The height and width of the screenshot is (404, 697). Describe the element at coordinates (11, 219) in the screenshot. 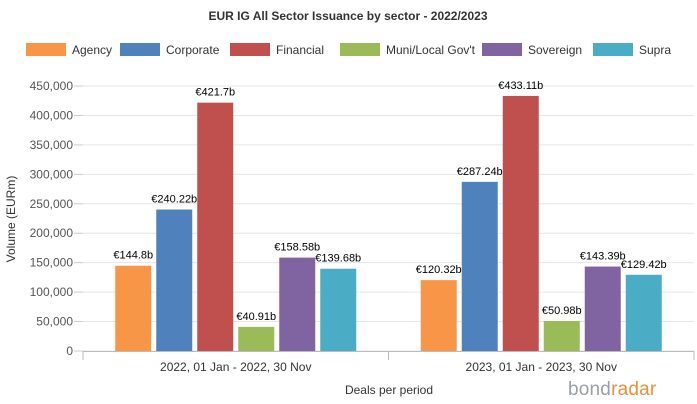

I see `y-axis-label: Volume (EURm)` at that location.